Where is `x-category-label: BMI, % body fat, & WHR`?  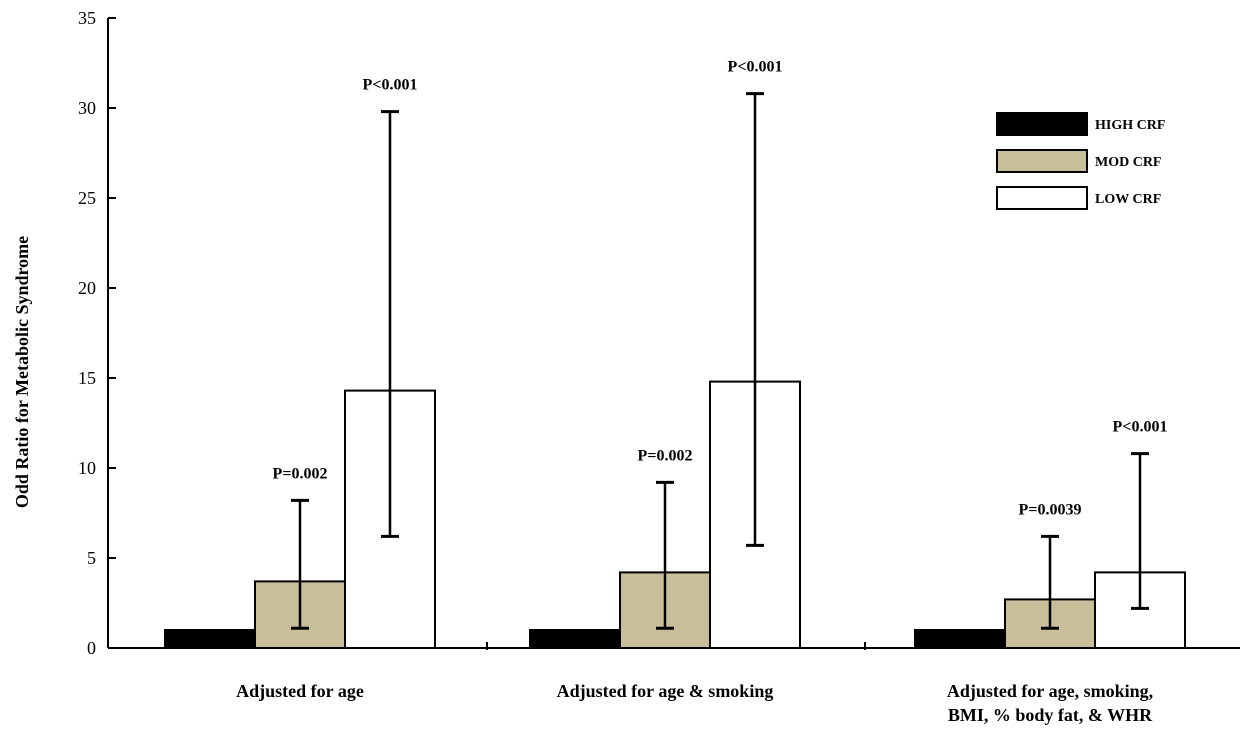 x-category-label: BMI, % body fat, & WHR is located at coordinates (1050, 715).